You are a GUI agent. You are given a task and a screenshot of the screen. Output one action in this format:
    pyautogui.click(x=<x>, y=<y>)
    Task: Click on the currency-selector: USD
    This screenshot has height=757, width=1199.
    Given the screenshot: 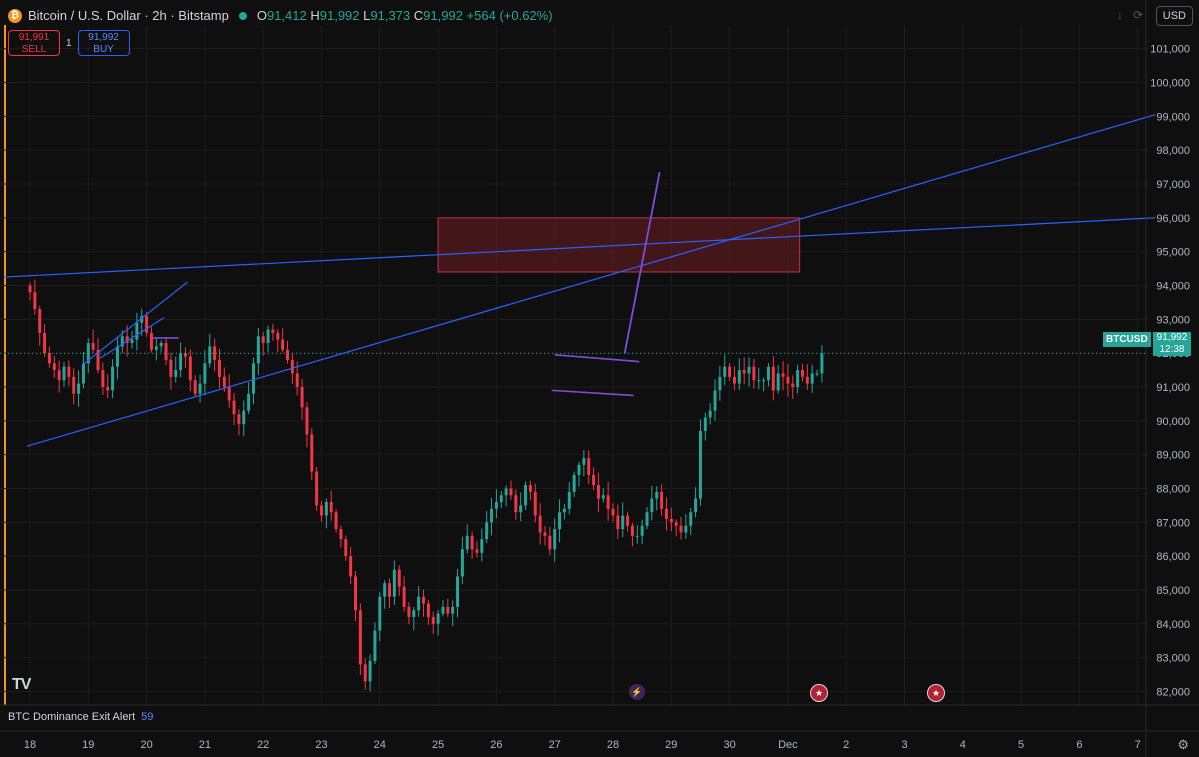 What is the action you would take?
    pyautogui.click(x=1174, y=16)
    